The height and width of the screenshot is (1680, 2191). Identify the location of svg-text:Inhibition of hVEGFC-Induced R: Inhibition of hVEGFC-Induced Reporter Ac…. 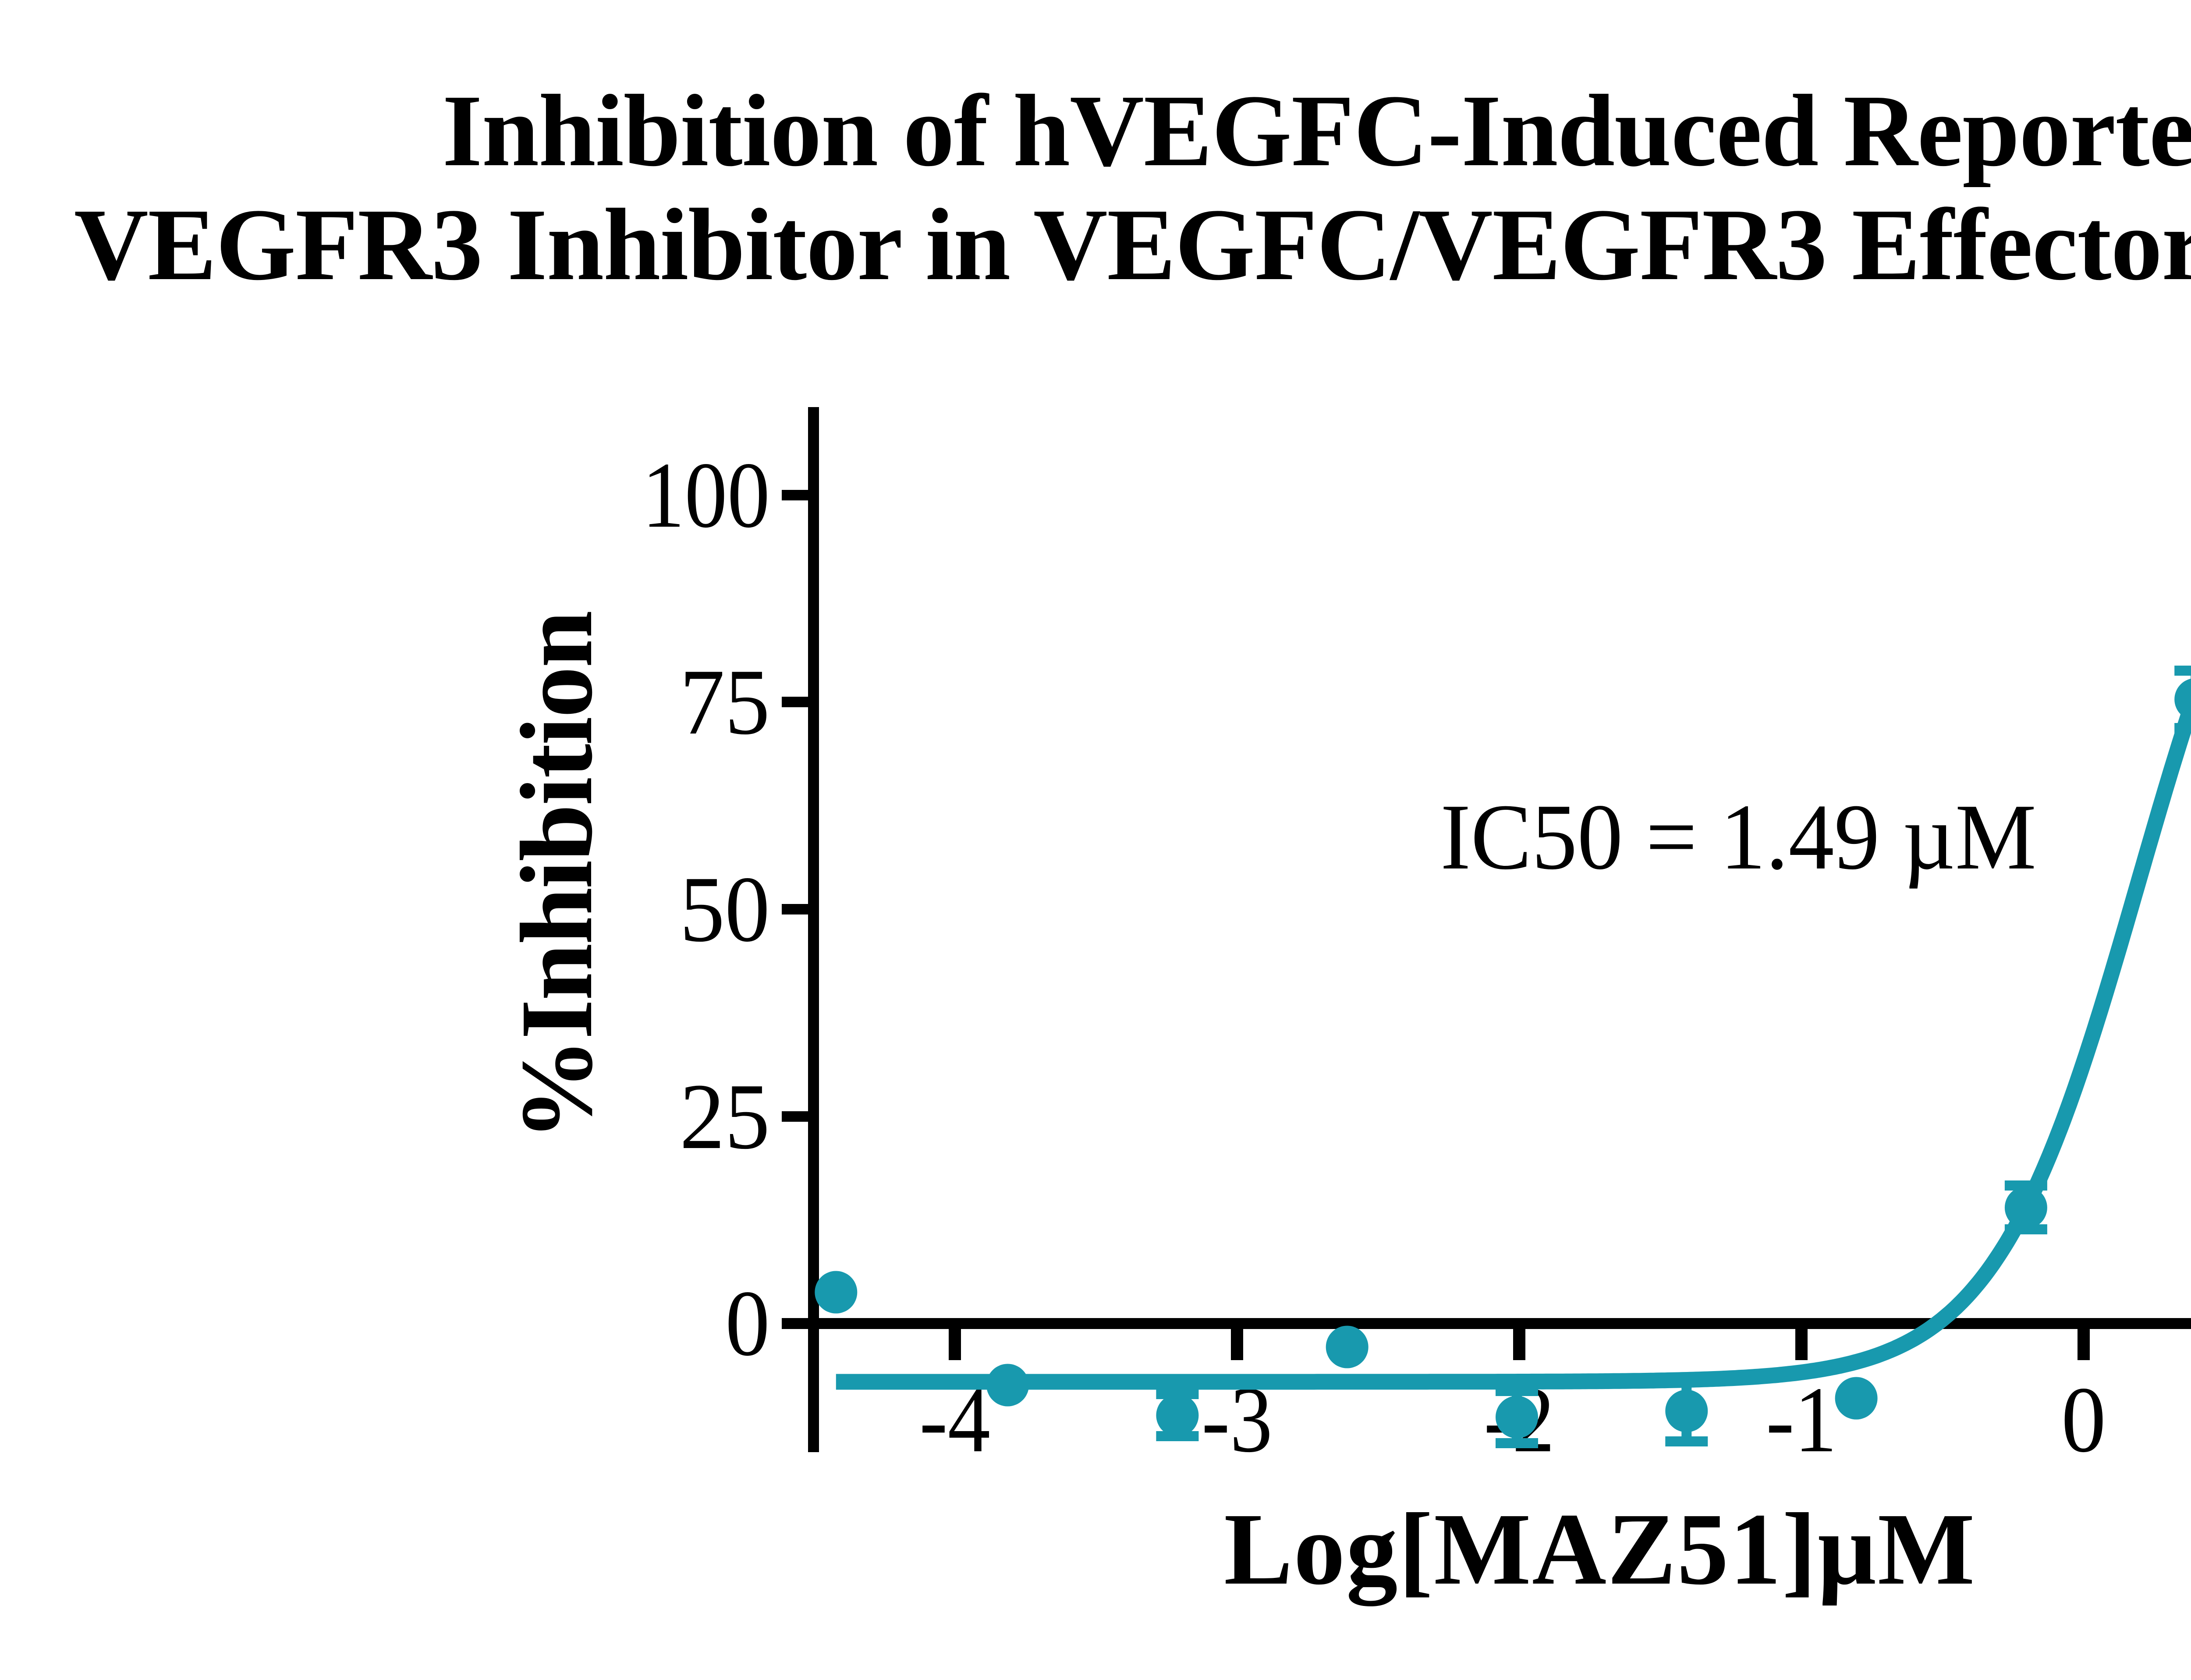
(1316, 131).